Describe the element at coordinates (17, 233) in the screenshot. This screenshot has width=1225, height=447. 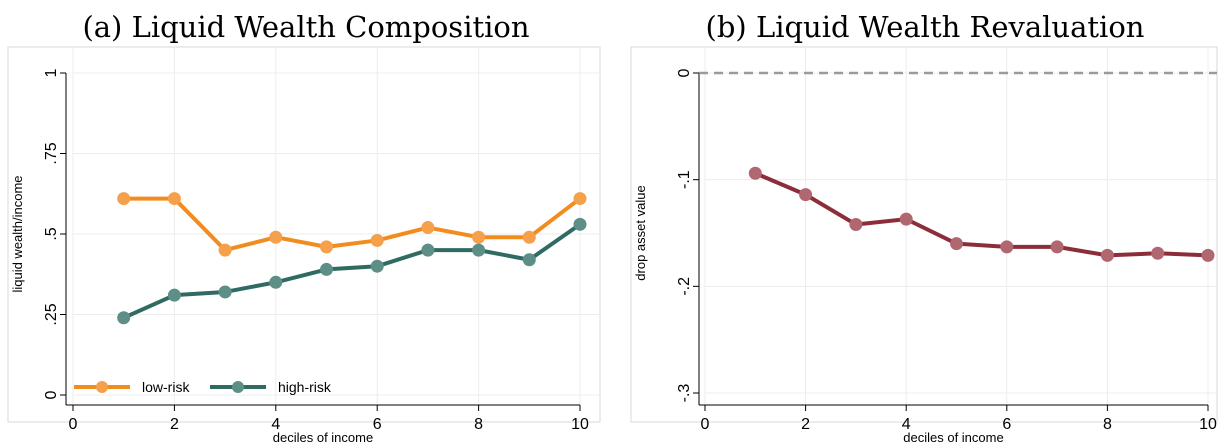
I see `y-axis-title: liquid wealth/income` at that location.